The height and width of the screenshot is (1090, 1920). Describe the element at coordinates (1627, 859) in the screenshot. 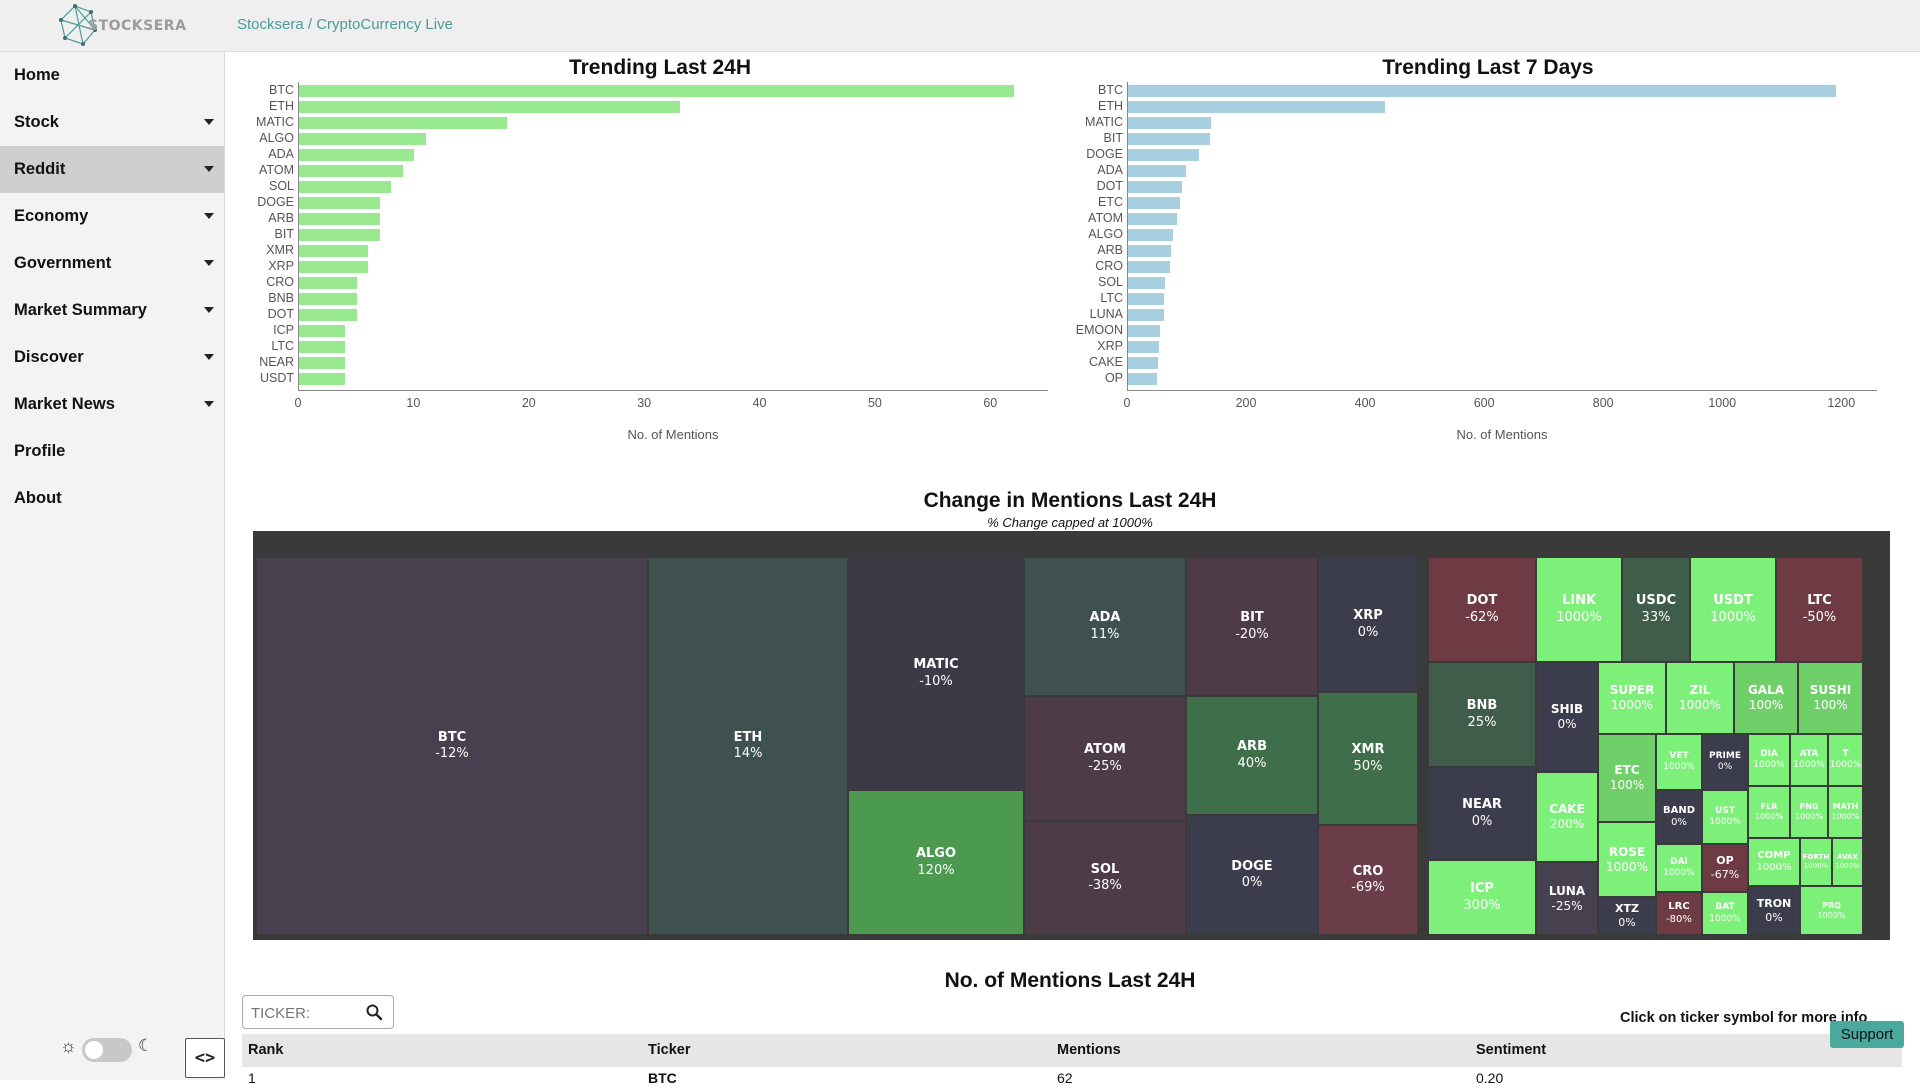

I see `treemap-tile-rose: ROSE 1000%` at that location.